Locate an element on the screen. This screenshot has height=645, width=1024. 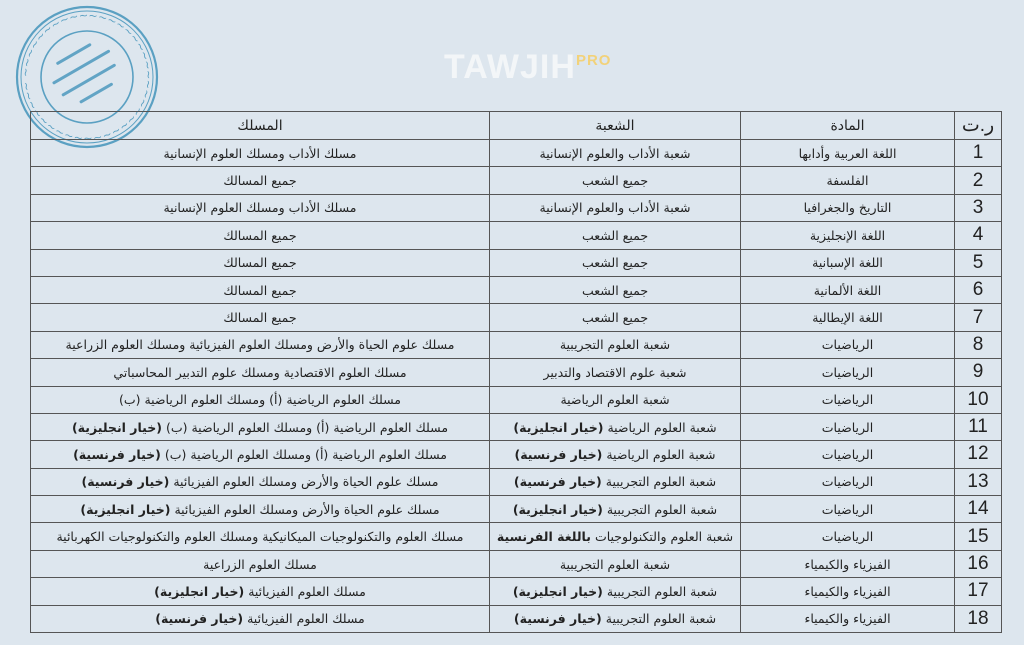
table-row: 7 اللغة الإيطالية جميع الشعب جميع المسالك is located at coordinates (516, 317).